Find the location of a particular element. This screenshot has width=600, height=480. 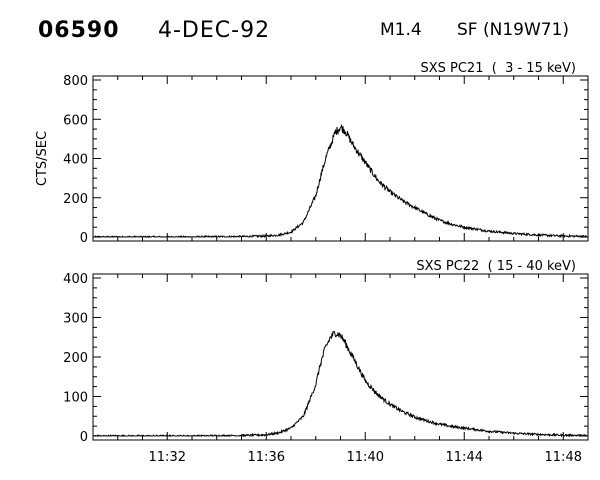

y-axis-label: CTS/SEC is located at coordinates (42, 158).